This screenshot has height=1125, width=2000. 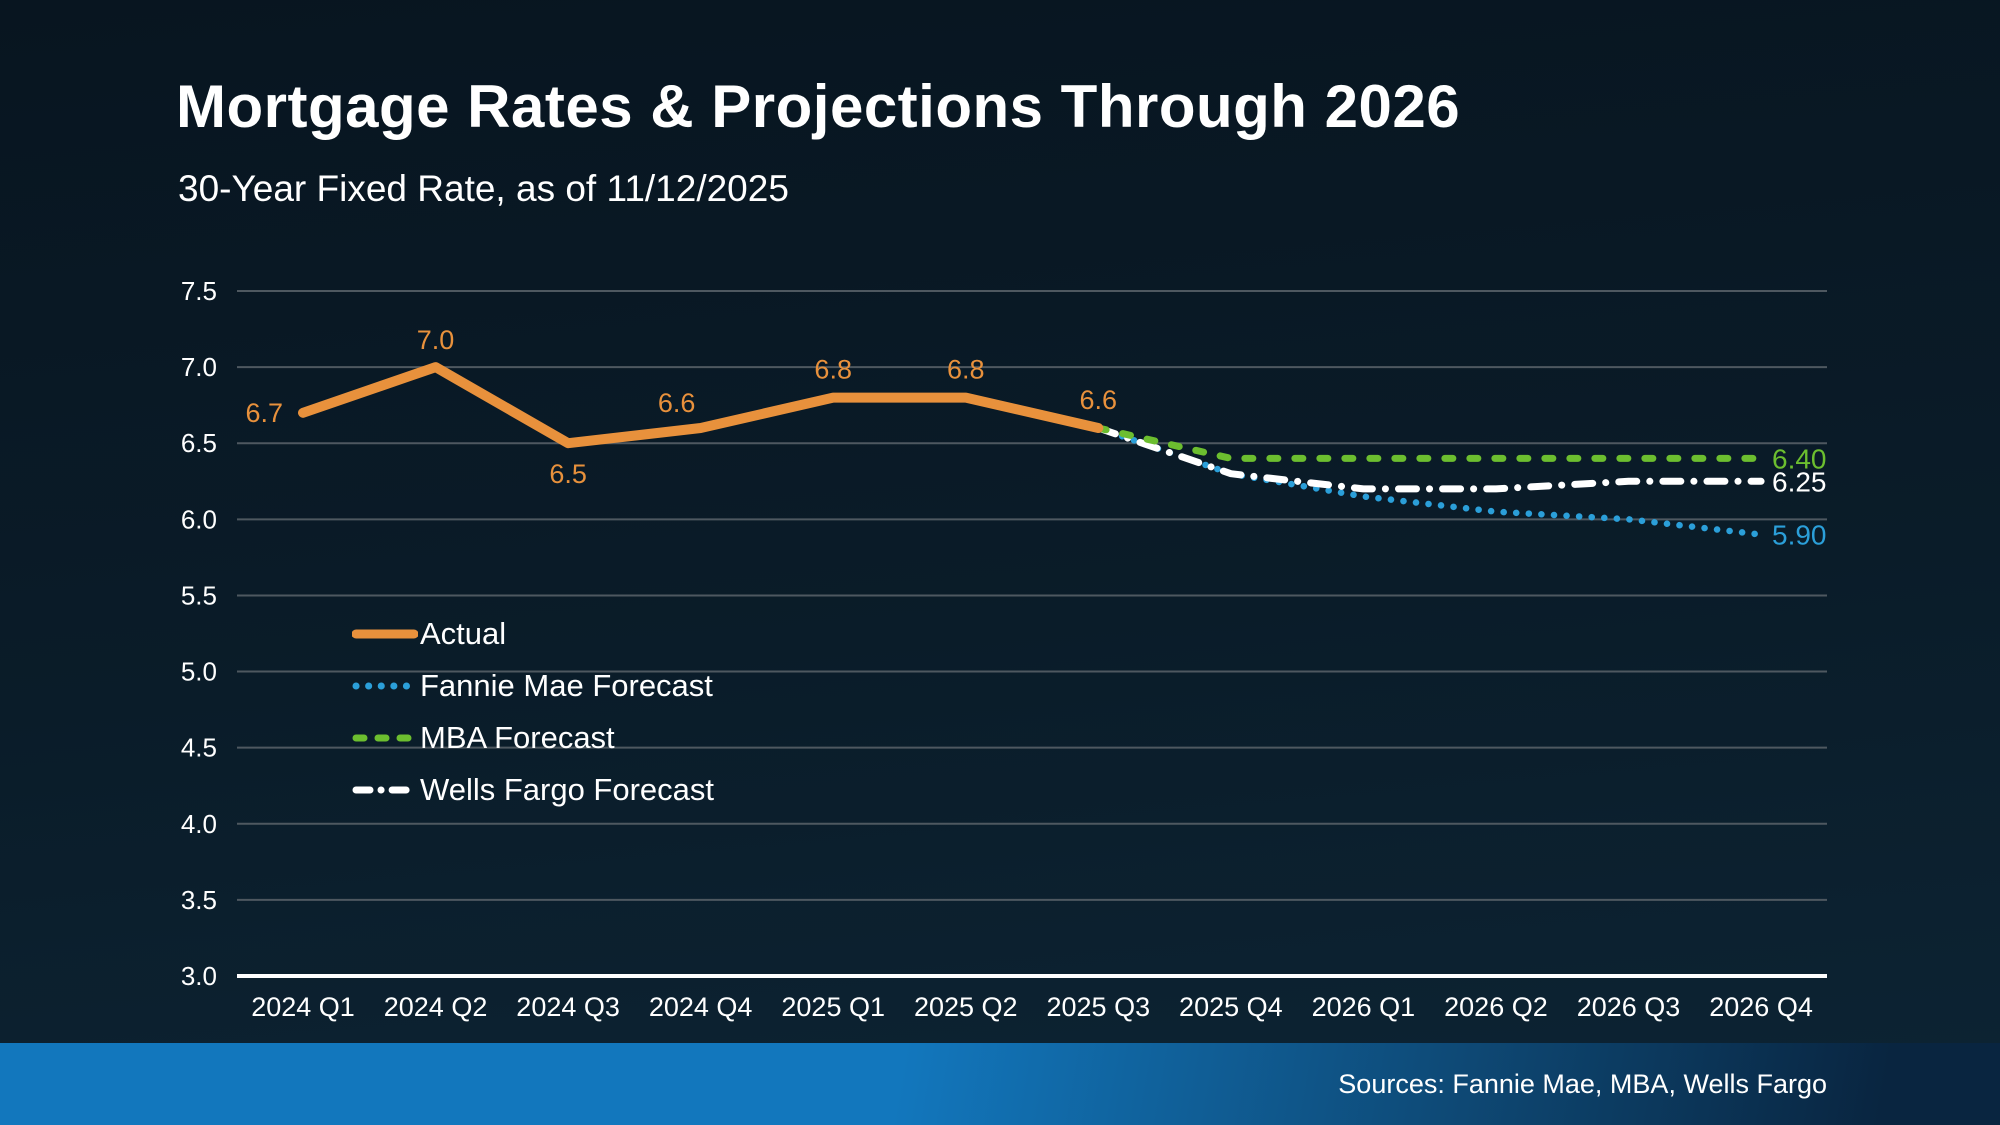 I want to click on legend-item-wells-fargo-forecast: Wells Fargo Forecast, so click(x=533, y=790).